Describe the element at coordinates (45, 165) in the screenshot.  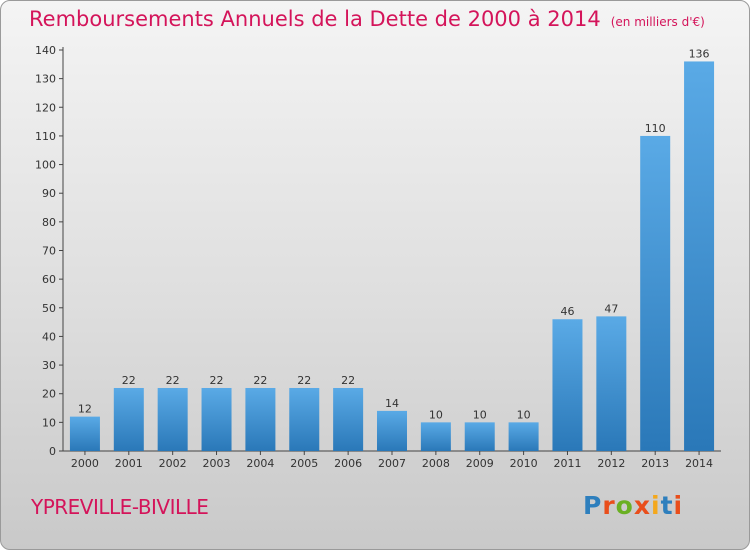
I see `y-tick-label: 100` at that location.